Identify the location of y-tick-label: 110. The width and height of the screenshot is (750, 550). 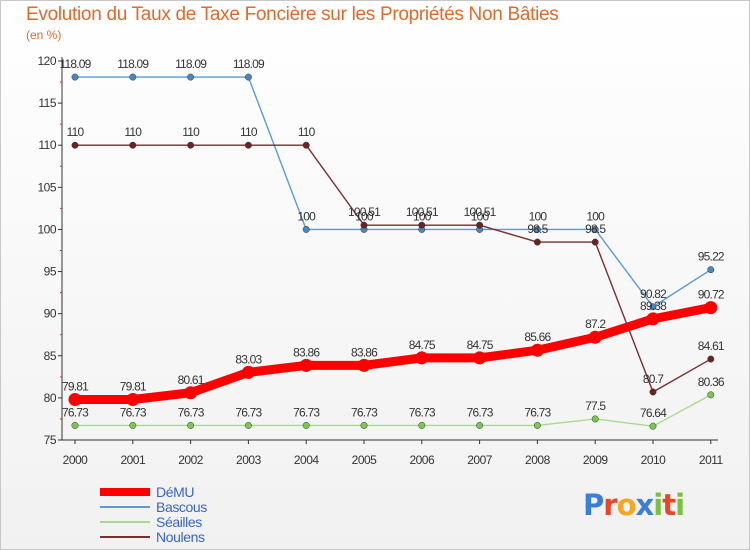
(47, 145).